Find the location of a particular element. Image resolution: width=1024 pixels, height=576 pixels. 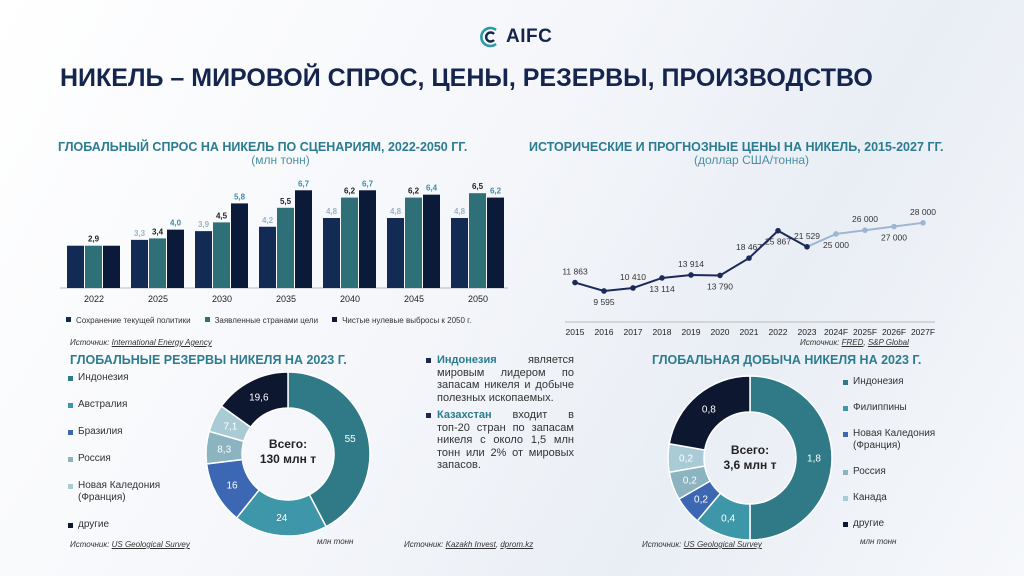

legend-item: Австралия is located at coordinates (129, 405).